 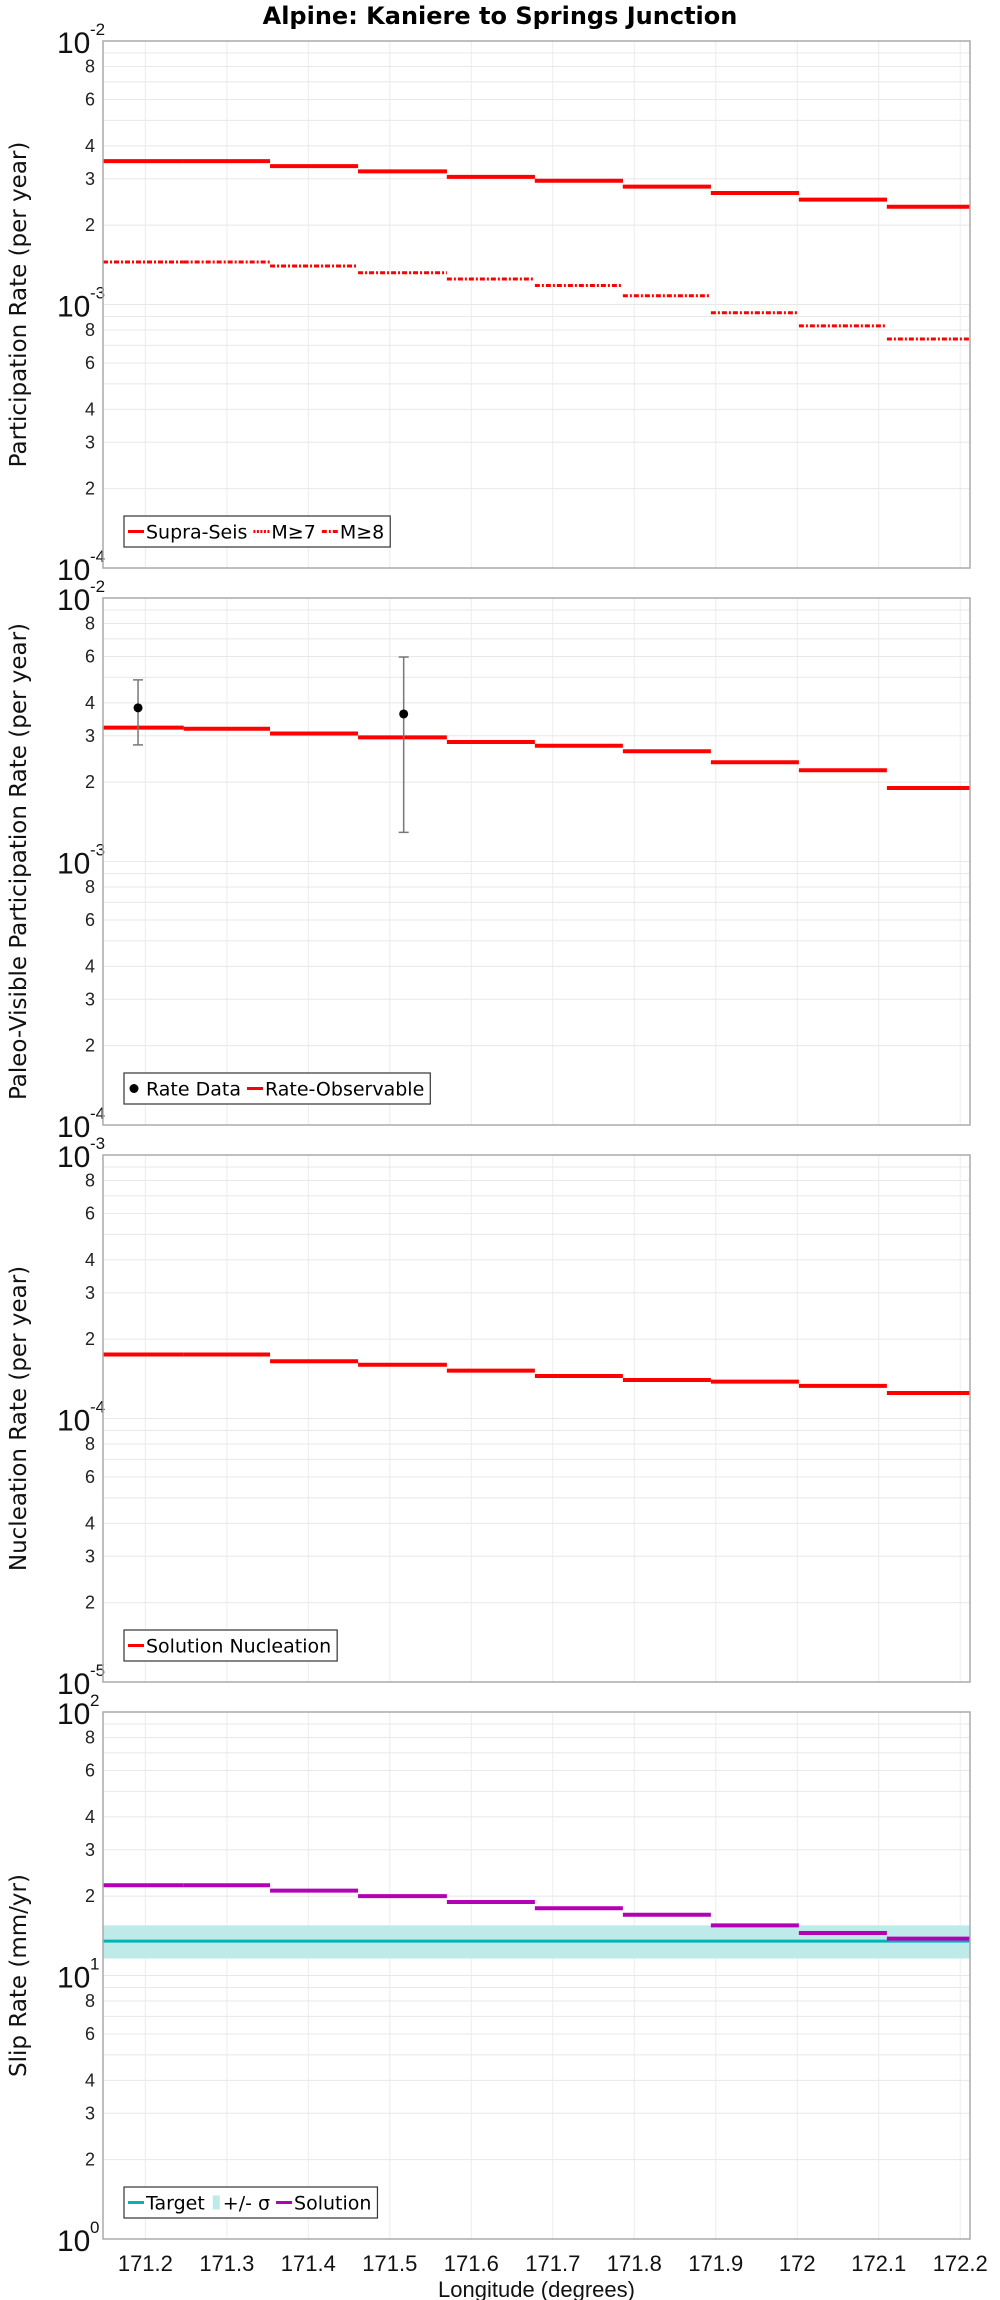 What do you see at coordinates (226, 2263) in the screenshot?
I see `x-tick-label: 171.3` at bounding box center [226, 2263].